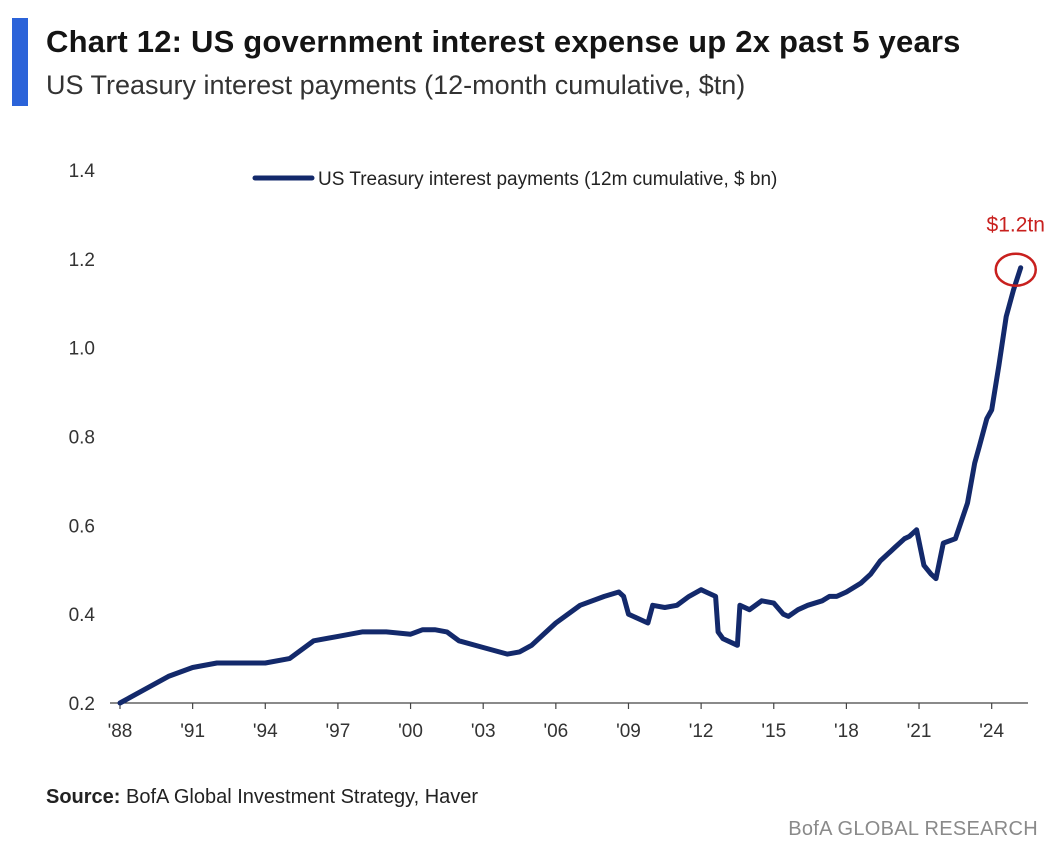  What do you see at coordinates (1015, 269) in the screenshot?
I see `annotation-circle` at bounding box center [1015, 269].